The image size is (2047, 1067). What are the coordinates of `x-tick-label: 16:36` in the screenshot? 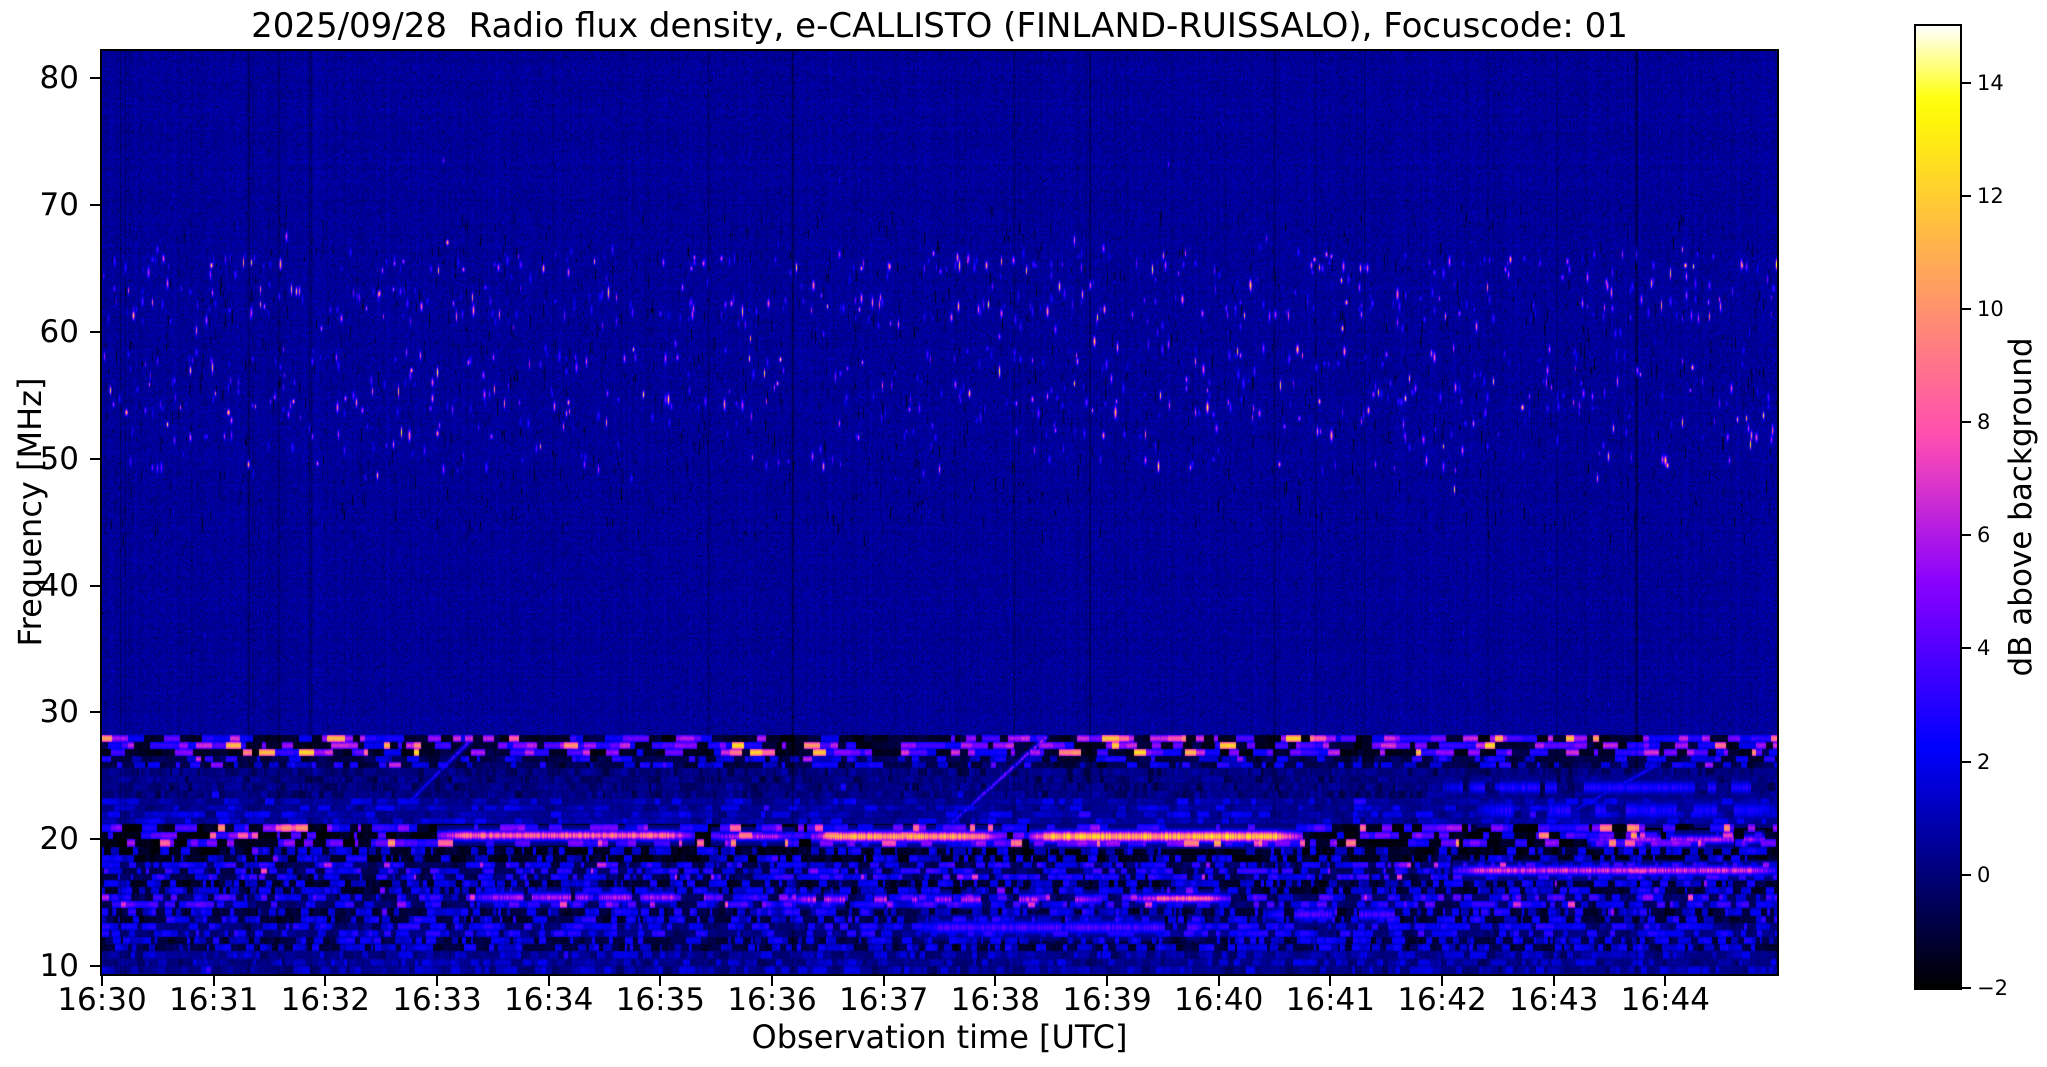 It's located at (772, 1000).